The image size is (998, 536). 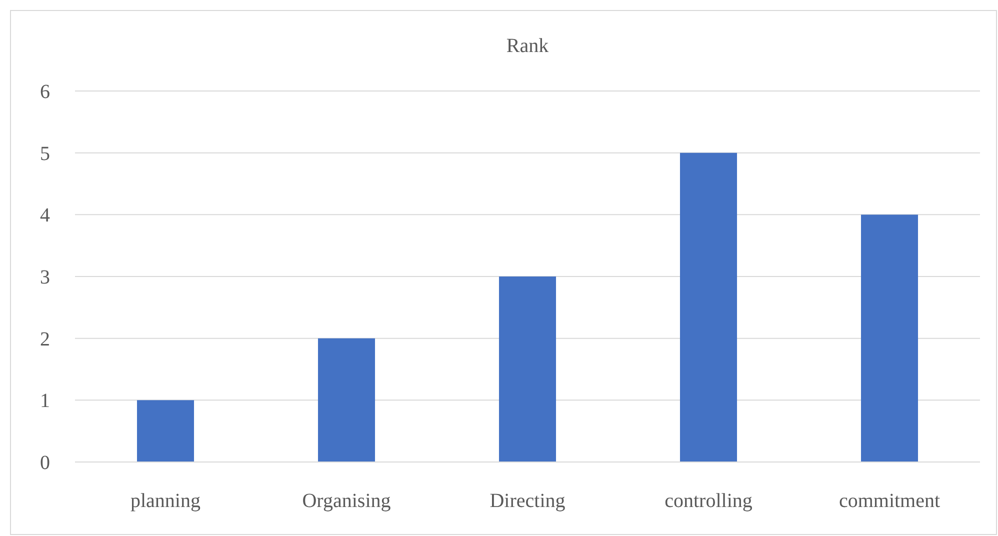 What do you see at coordinates (45, 215) in the screenshot?
I see `y-tick-label: 4` at bounding box center [45, 215].